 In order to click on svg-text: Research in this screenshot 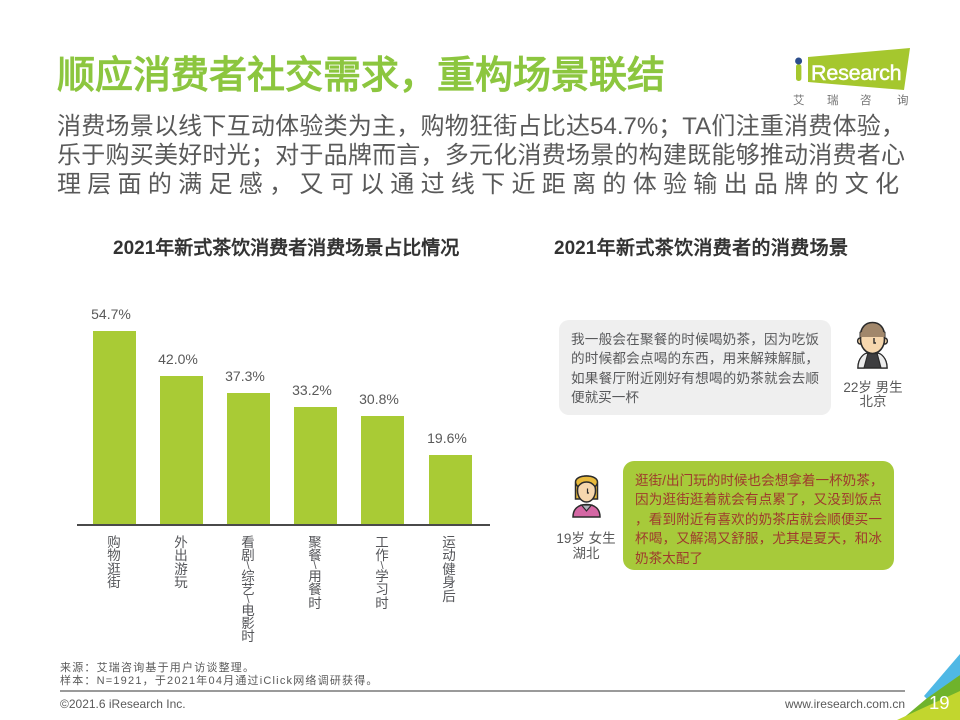, I will do `click(856, 73)`.